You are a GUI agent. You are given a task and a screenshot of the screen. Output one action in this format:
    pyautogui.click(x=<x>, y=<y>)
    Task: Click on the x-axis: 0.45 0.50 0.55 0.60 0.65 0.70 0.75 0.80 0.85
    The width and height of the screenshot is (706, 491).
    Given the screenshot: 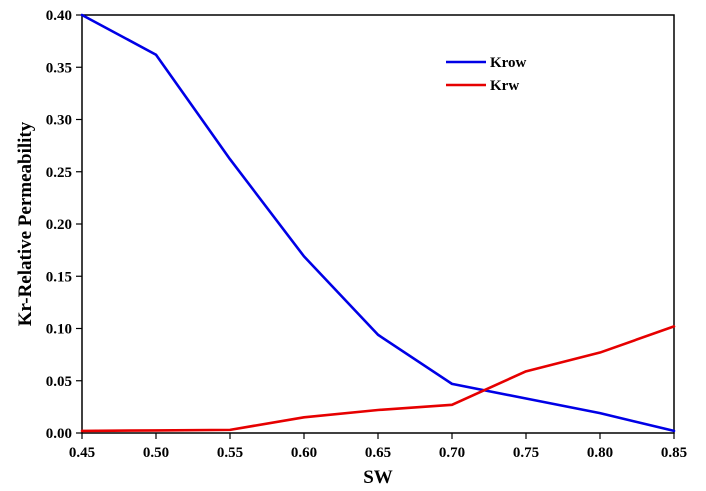 What is the action you would take?
    pyautogui.click(x=378, y=447)
    